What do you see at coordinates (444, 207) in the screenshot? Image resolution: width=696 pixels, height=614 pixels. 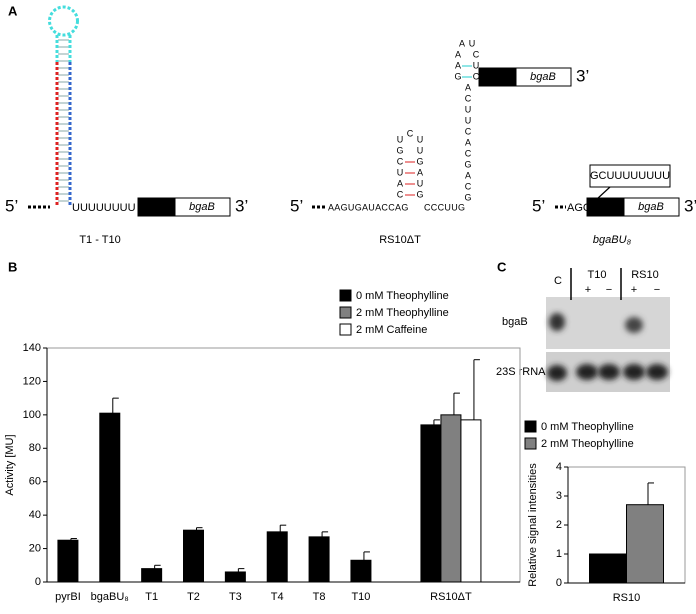 I see `sequence: CCCUUG` at bounding box center [444, 207].